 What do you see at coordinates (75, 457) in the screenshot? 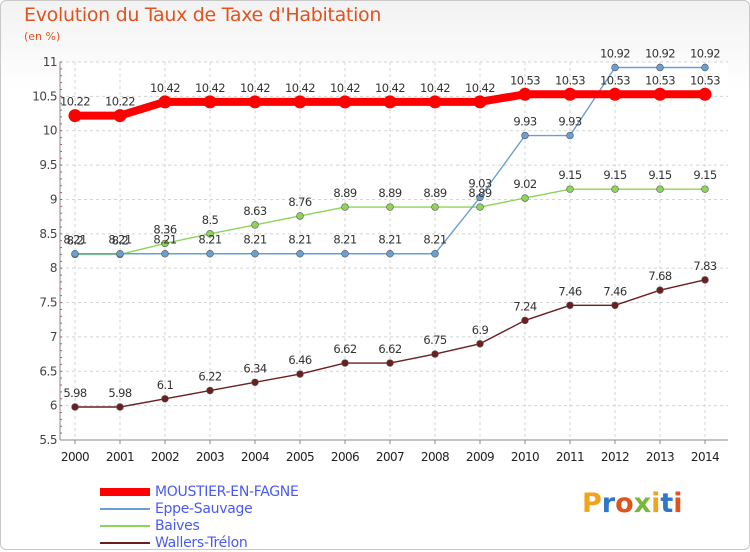
I see `x-tick-label: 2000` at bounding box center [75, 457].